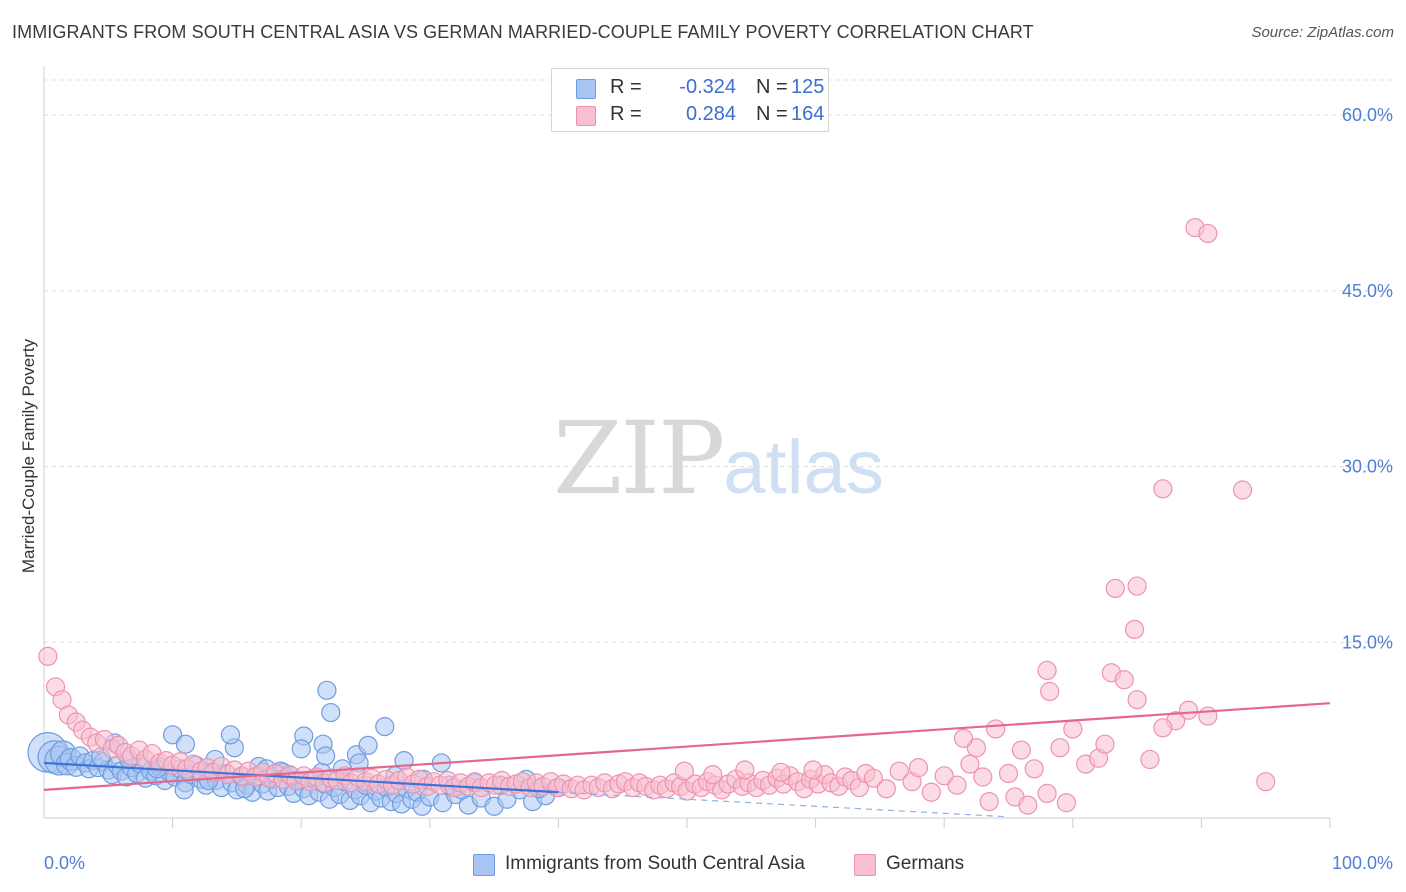 The width and height of the screenshot is (1406, 892). Describe the element at coordinates (639, 458) in the screenshot. I see `watermark-zip: ZIP` at that location.